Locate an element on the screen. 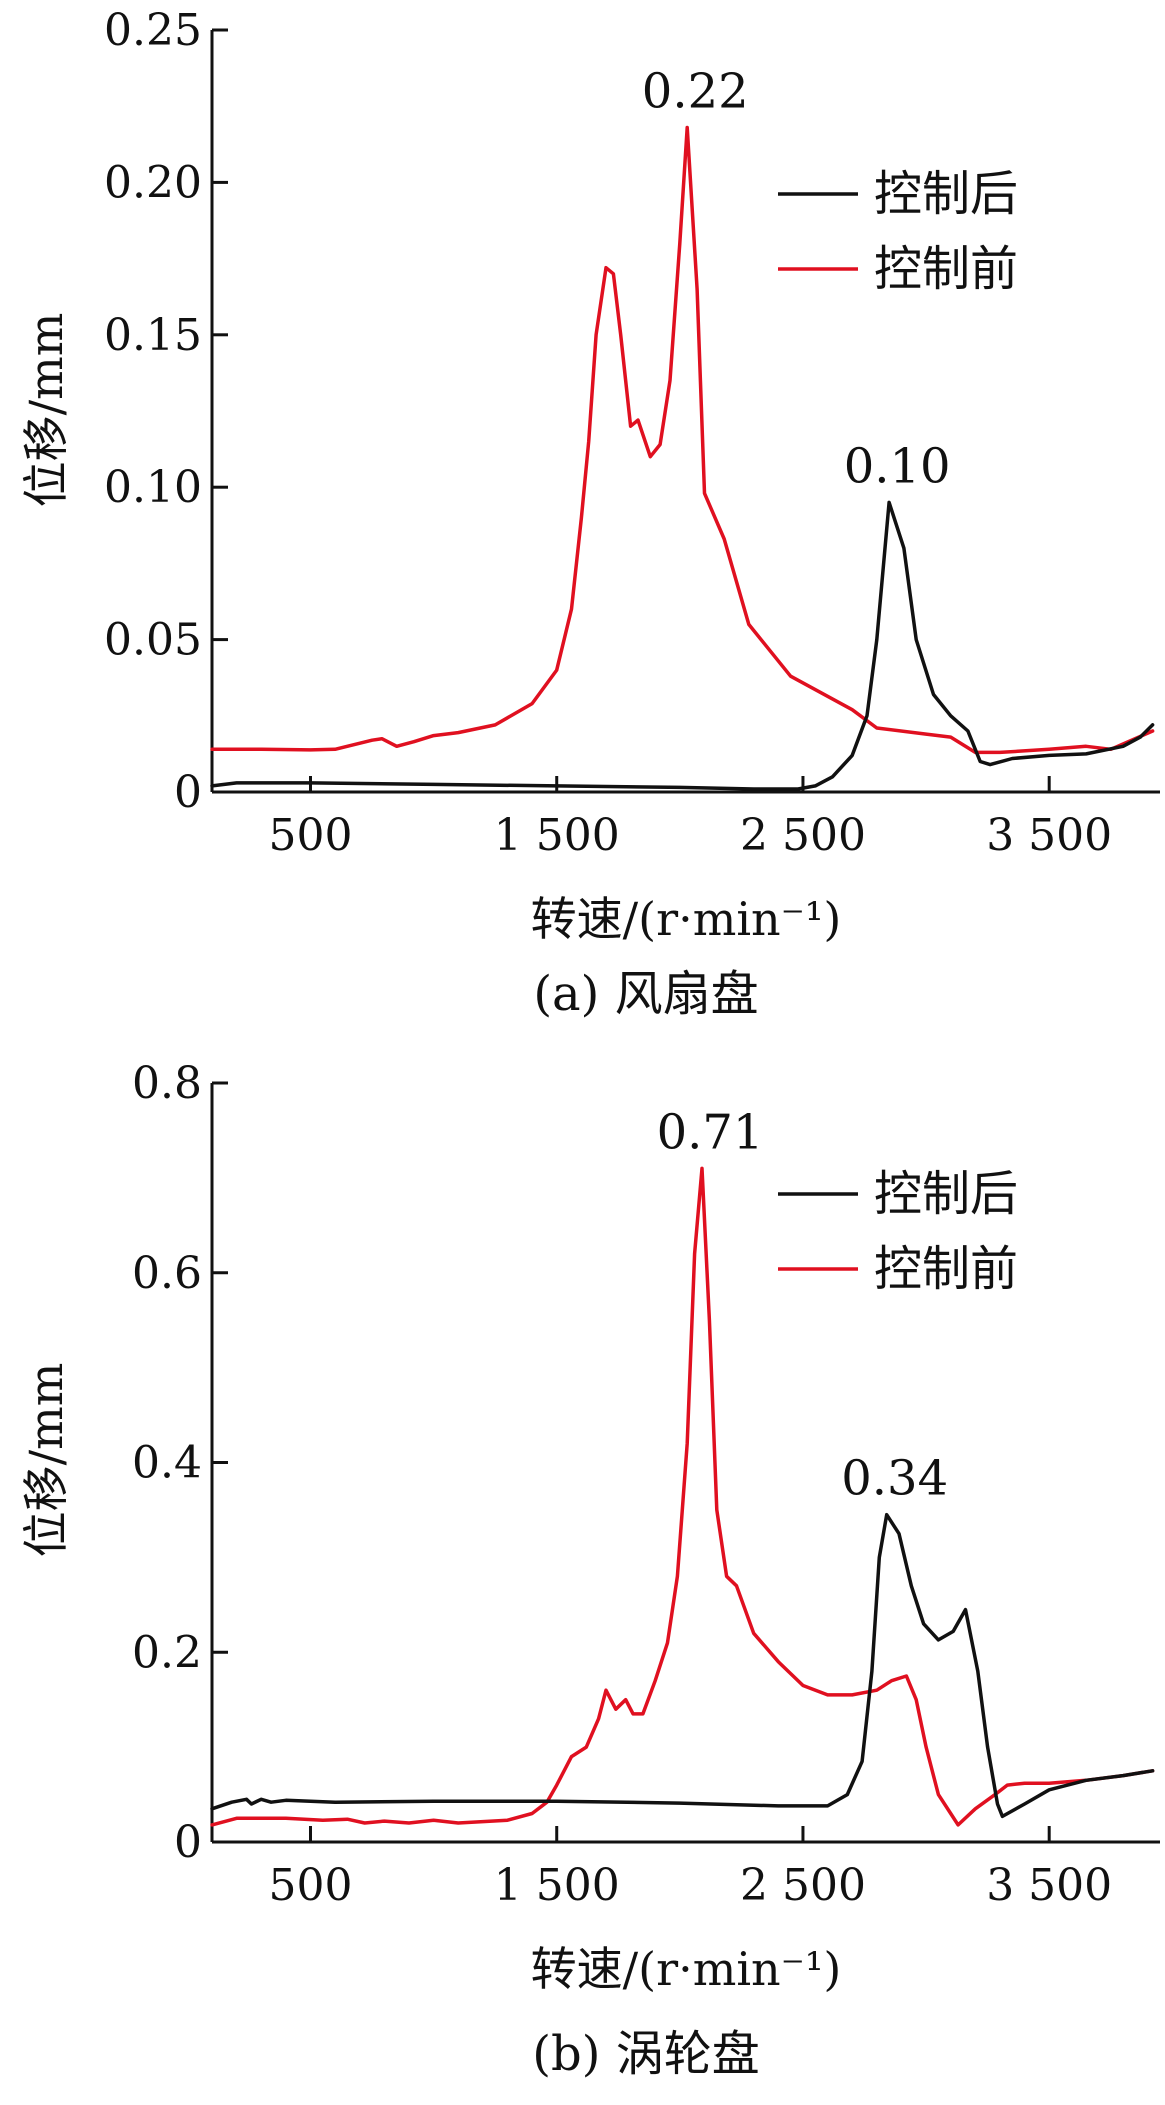  peak-annotation: 0.22 is located at coordinates (695, 92).